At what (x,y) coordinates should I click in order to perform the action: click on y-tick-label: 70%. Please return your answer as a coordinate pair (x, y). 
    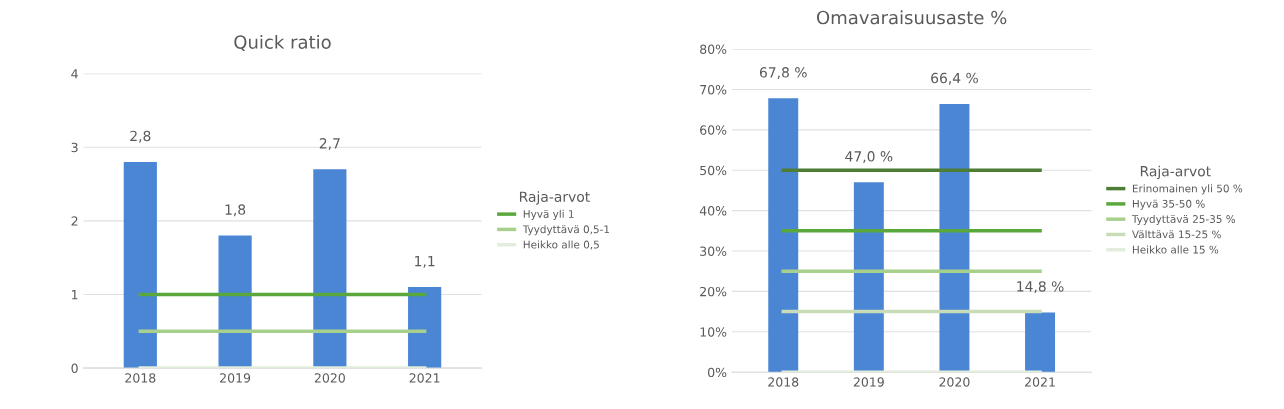
    Looking at the image, I should click on (713, 89).